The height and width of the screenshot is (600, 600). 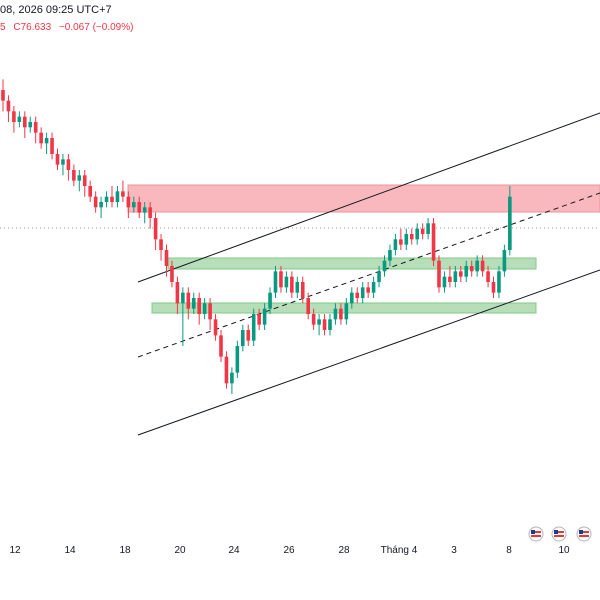 I want to click on chart-header-ohlc: 5 C76.633 −0.067 (−0.09%), so click(x=69, y=27).